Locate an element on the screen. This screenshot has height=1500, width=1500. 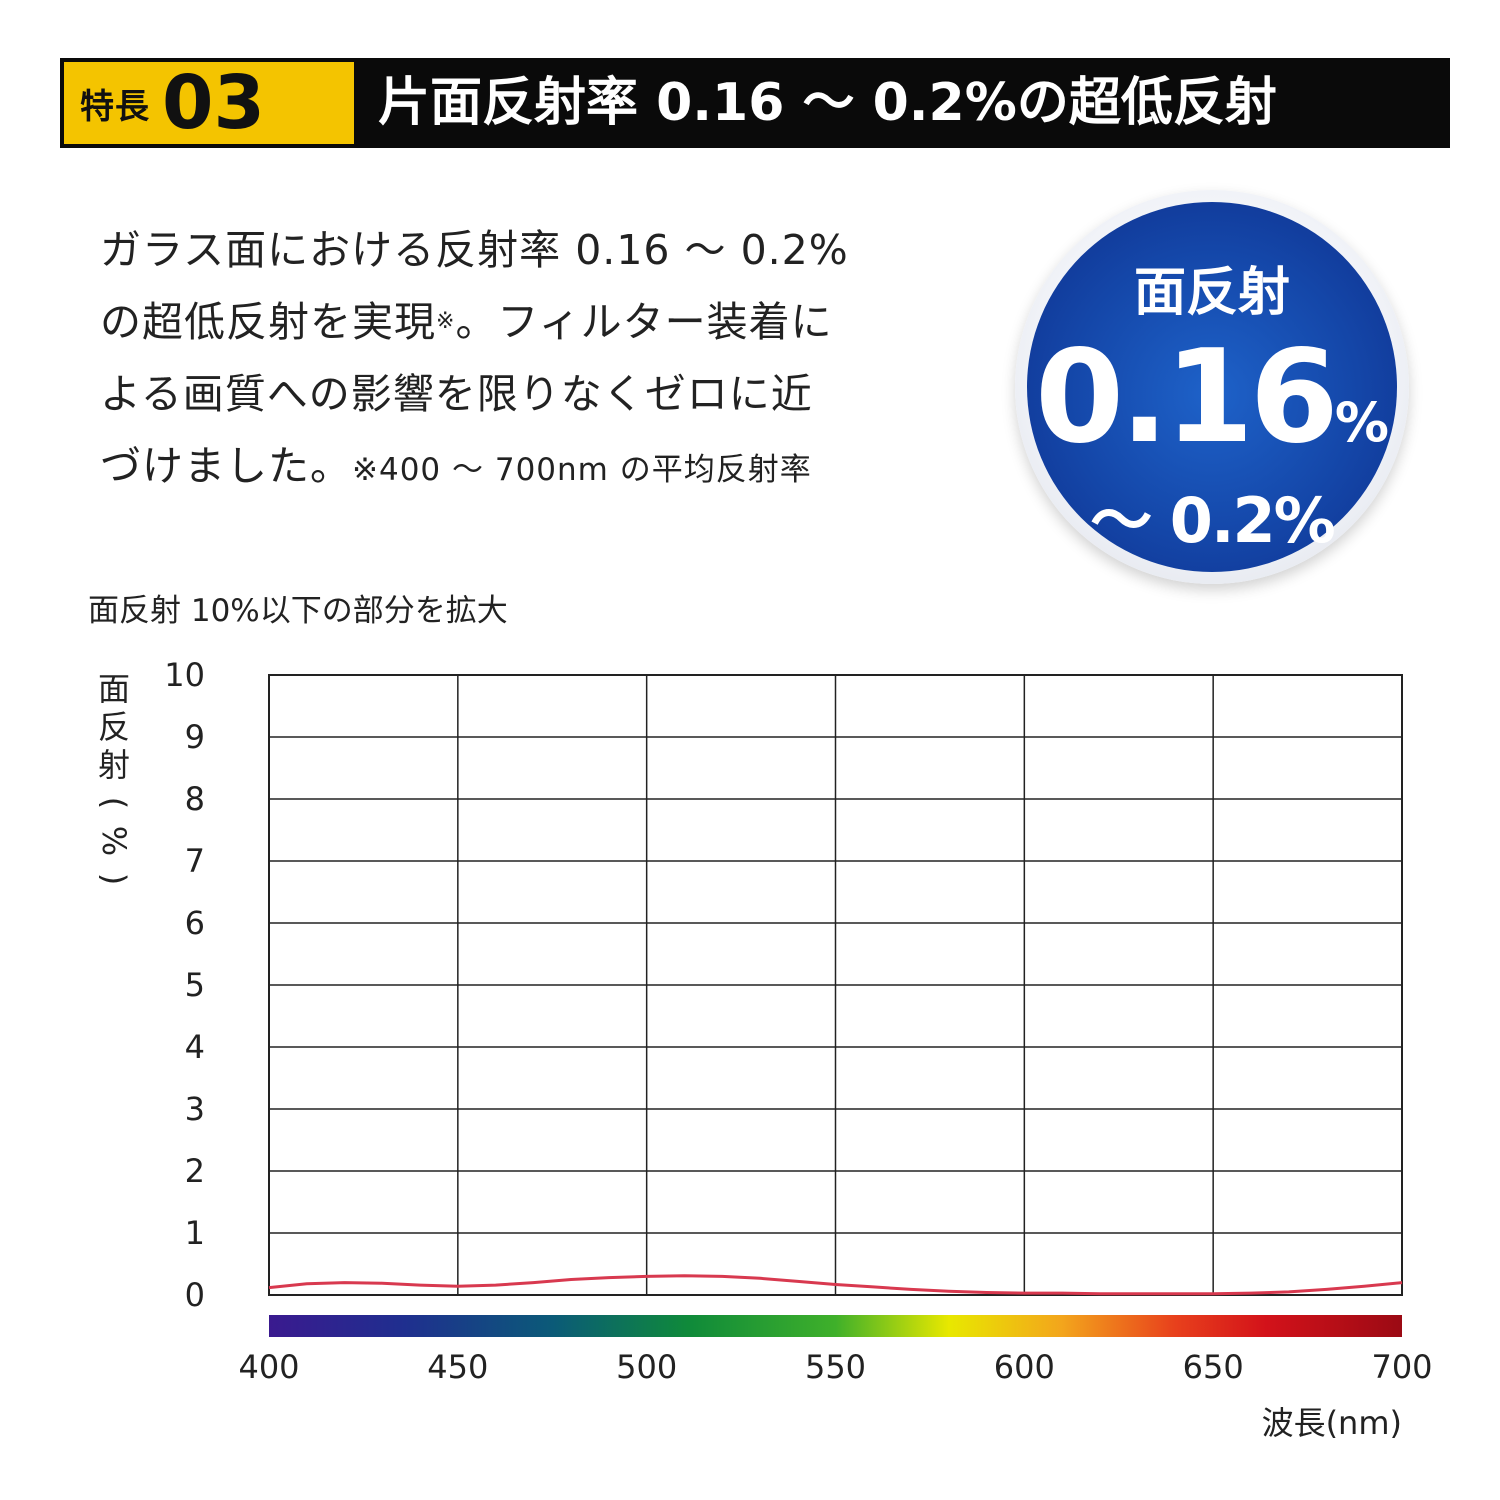
description-fragment: づけました。 is located at coordinates (226, 466).